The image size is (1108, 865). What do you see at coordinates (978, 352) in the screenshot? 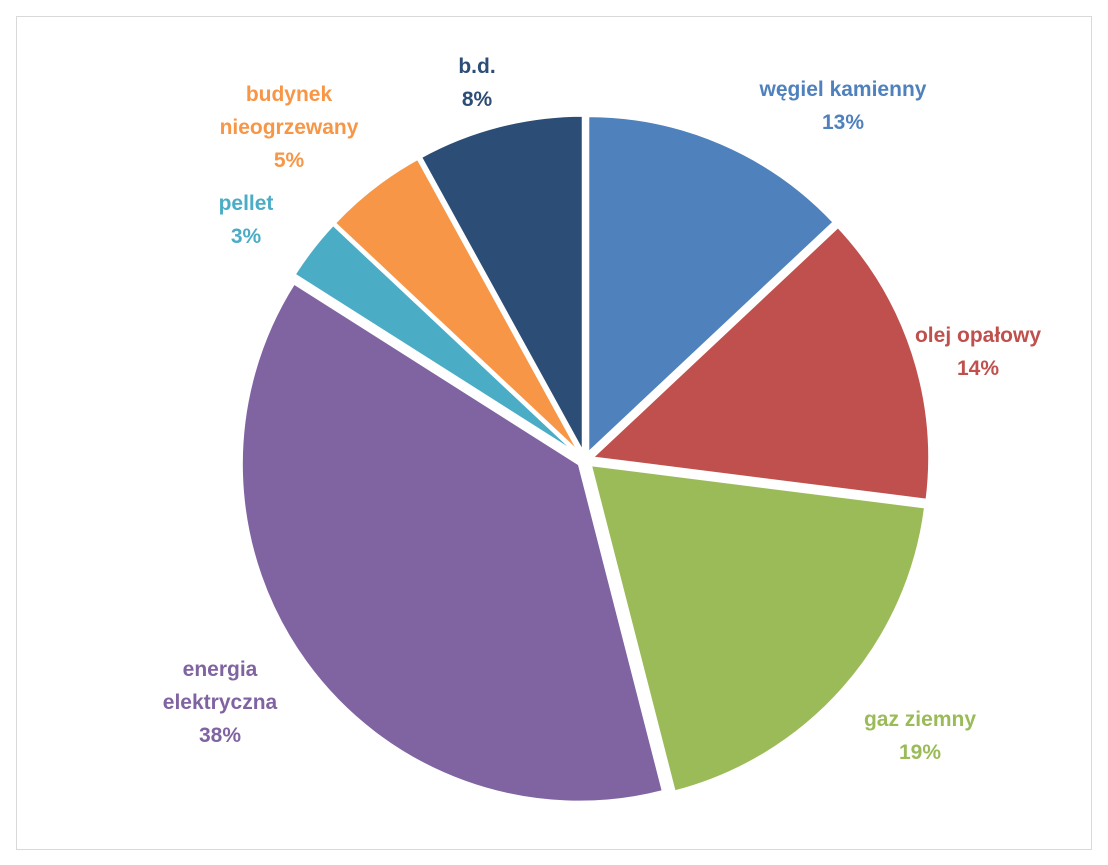
I see `slice-label-1: olej opałowy 14%` at bounding box center [978, 352].